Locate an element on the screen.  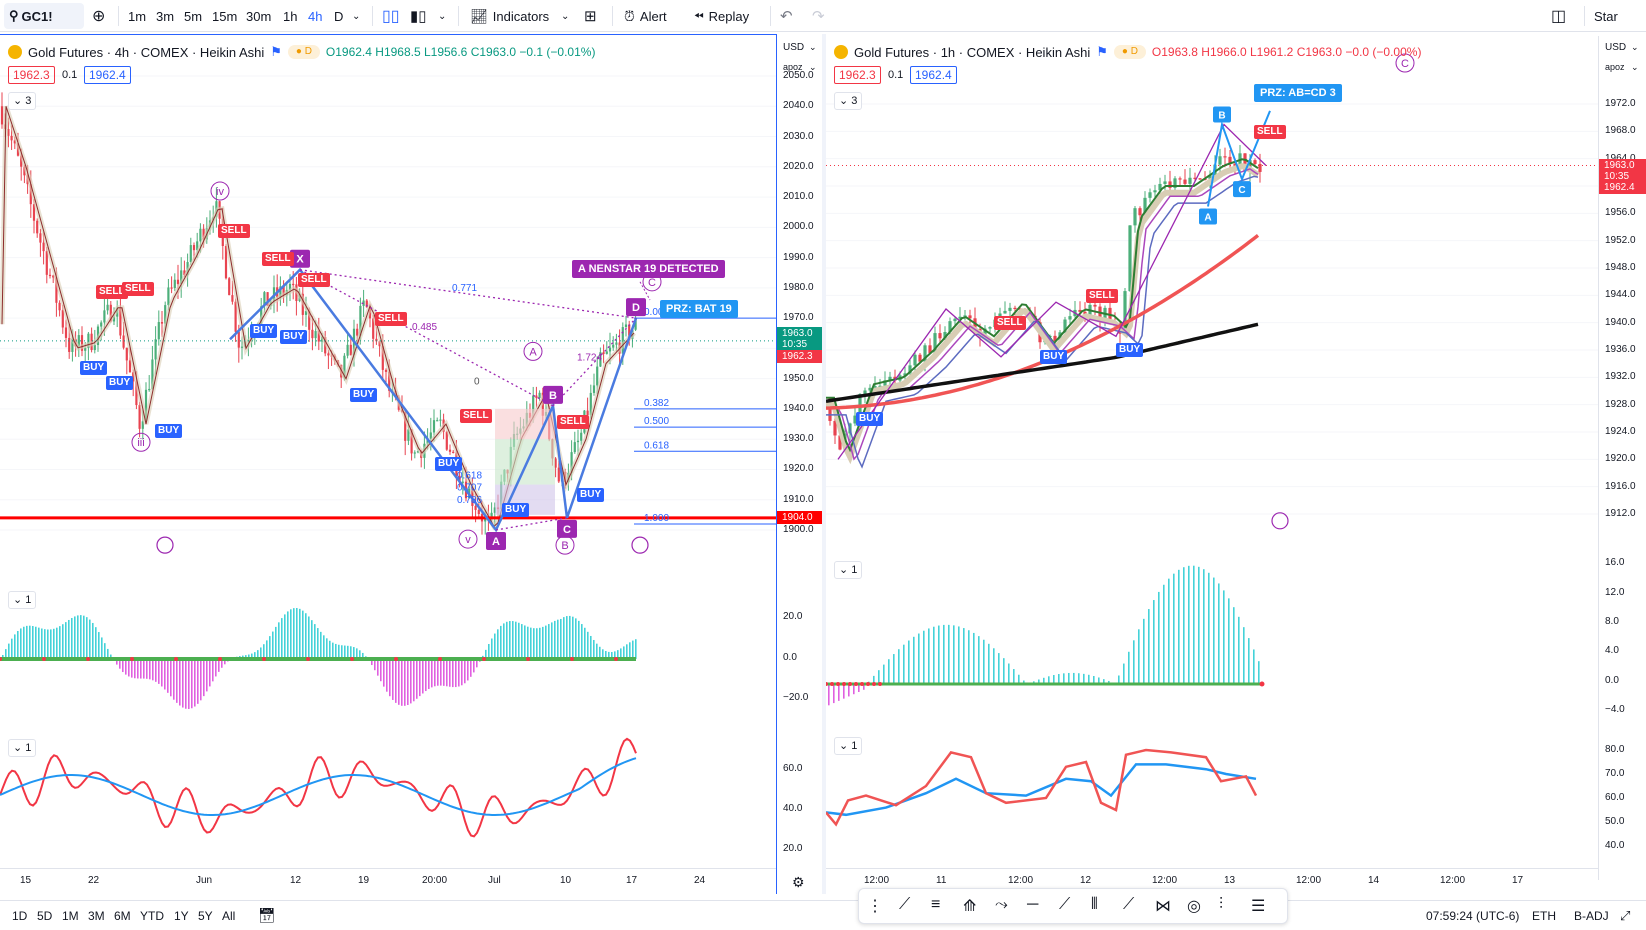
chart-type-button: ▮▯ is located at coordinates (418, 16).